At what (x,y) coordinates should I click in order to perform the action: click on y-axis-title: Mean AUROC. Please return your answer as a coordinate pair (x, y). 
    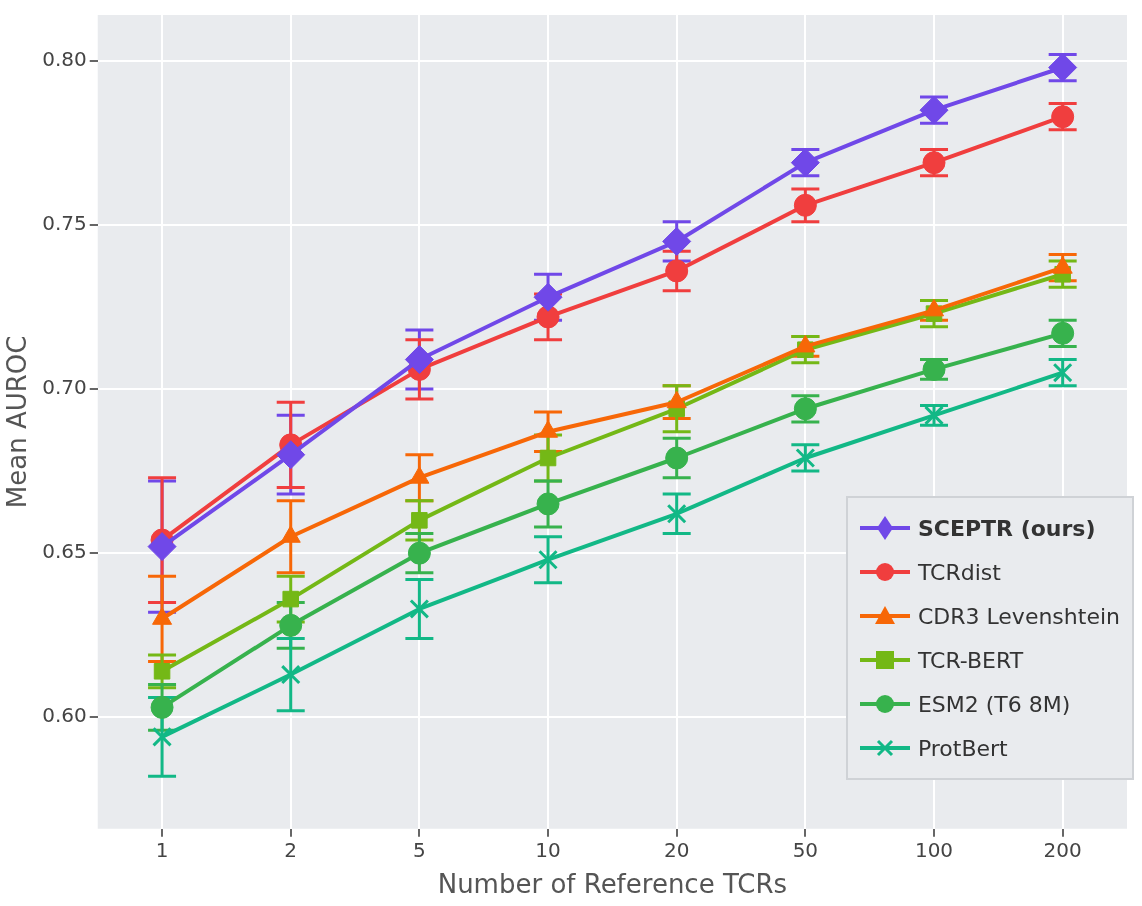
    Looking at the image, I should click on (17, 422).